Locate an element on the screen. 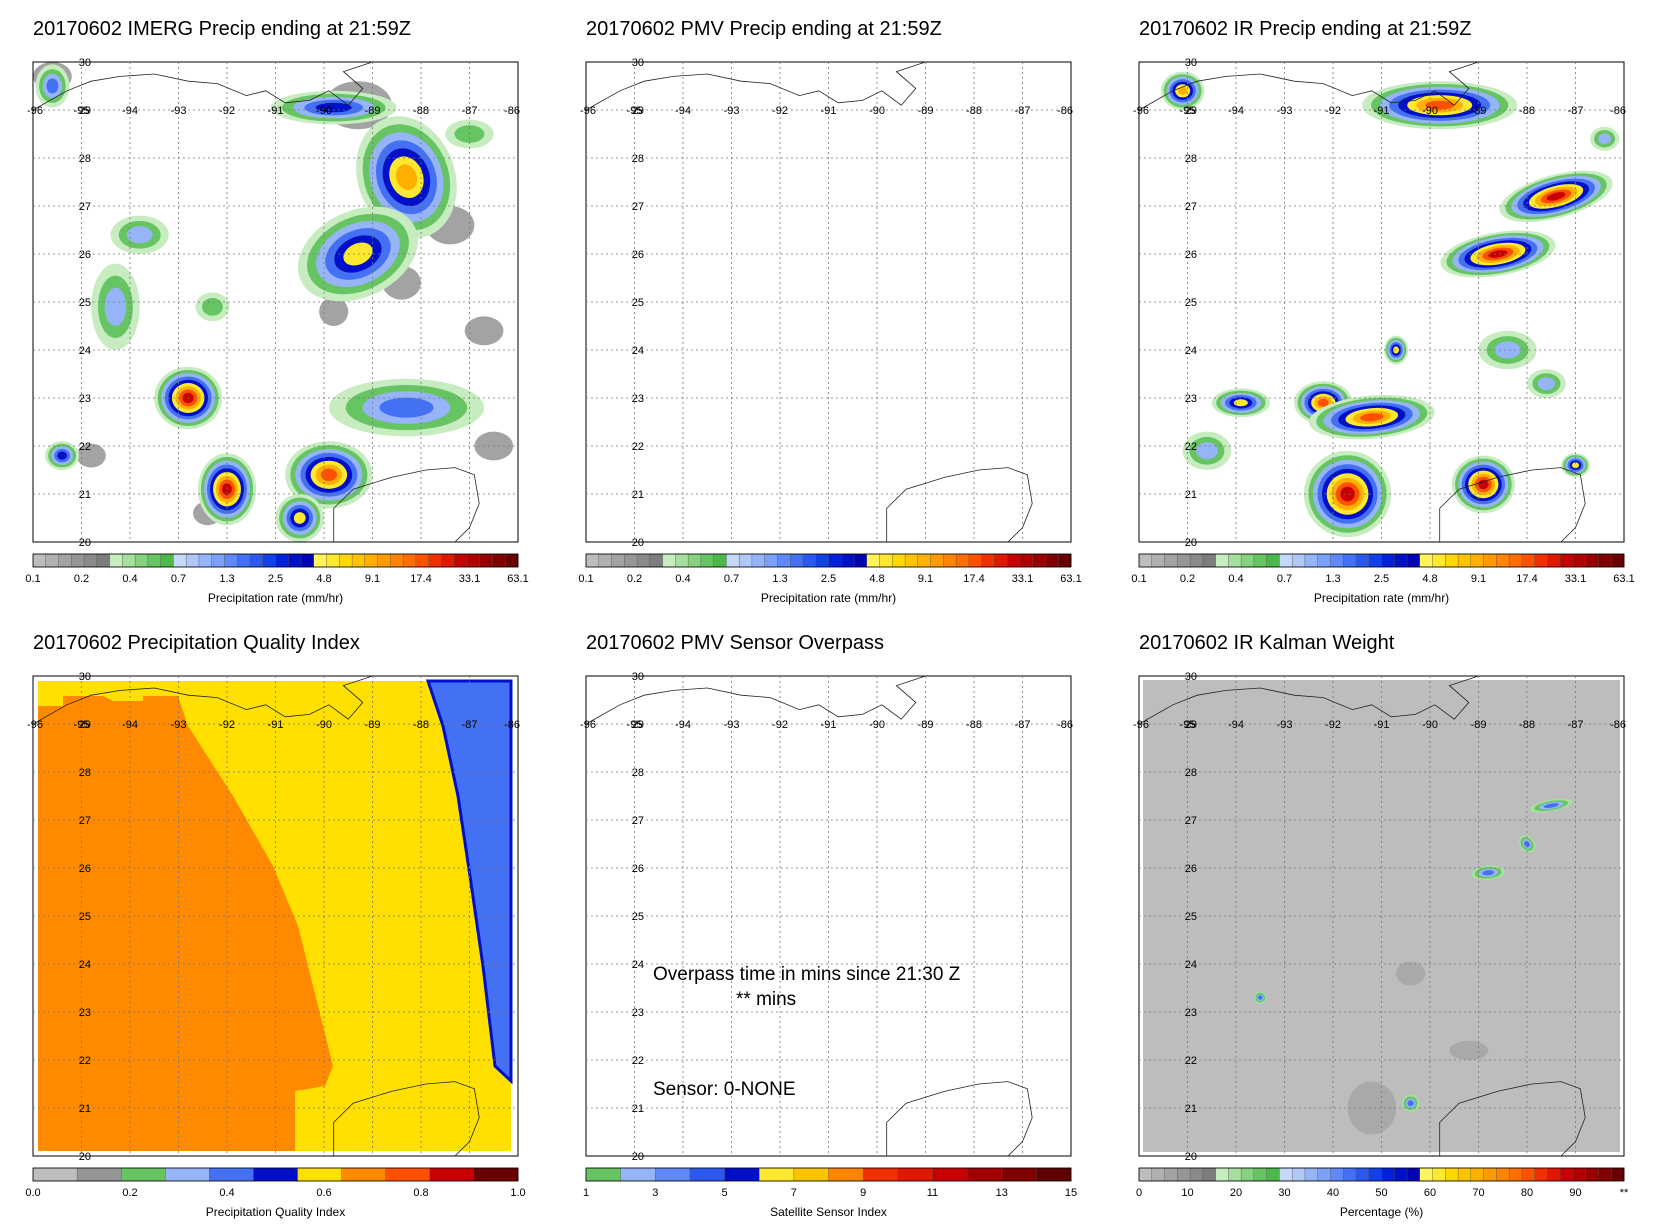 The height and width of the screenshot is (1224, 1653). colorbar-tick-label: 50 is located at coordinates (1381, 1193).